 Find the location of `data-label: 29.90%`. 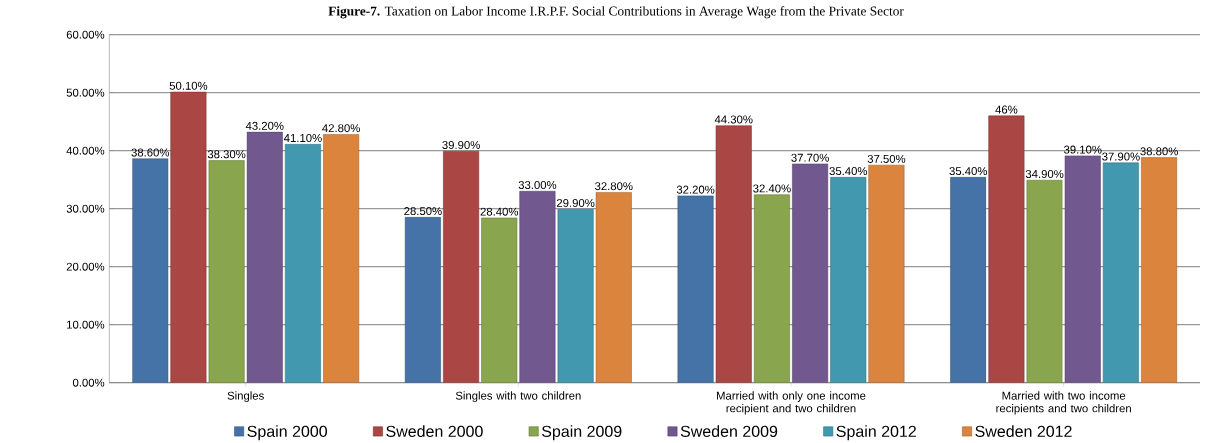

data-label: 29.90% is located at coordinates (575, 203).